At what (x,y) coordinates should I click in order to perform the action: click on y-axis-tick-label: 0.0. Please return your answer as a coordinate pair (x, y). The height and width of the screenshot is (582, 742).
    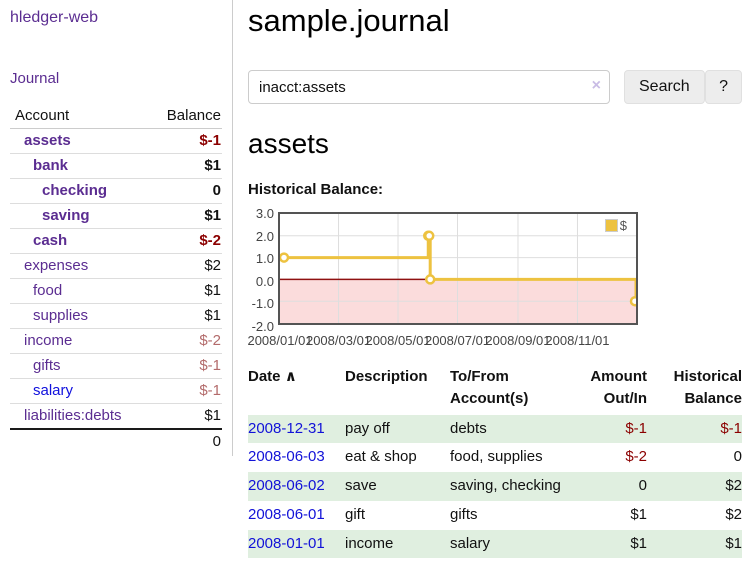
    Looking at the image, I should click on (264, 281).